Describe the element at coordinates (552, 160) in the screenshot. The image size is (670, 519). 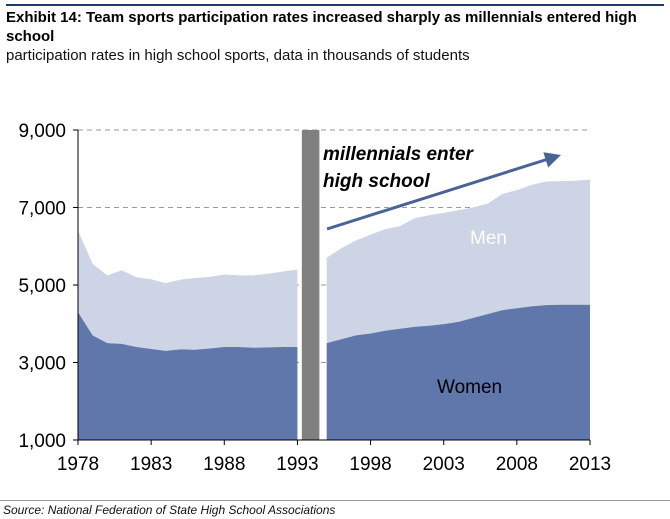
I see `trend-arrow-head` at that location.